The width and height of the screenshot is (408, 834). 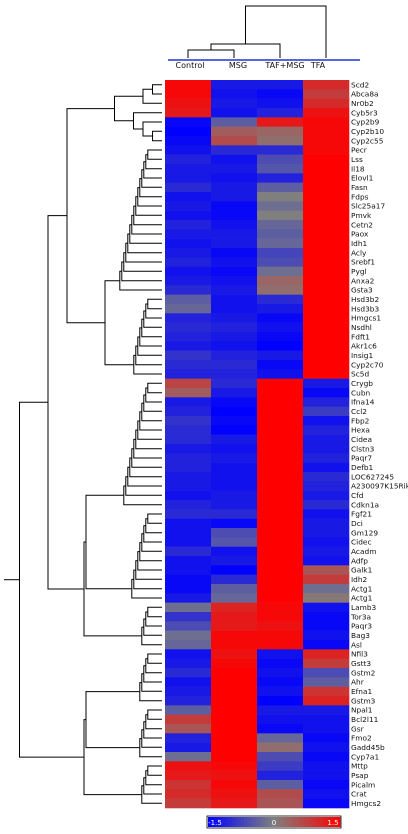 What do you see at coordinates (360, 635) in the screenshot?
I see `gene-label: Bag3` at bounding box center [360, 635].